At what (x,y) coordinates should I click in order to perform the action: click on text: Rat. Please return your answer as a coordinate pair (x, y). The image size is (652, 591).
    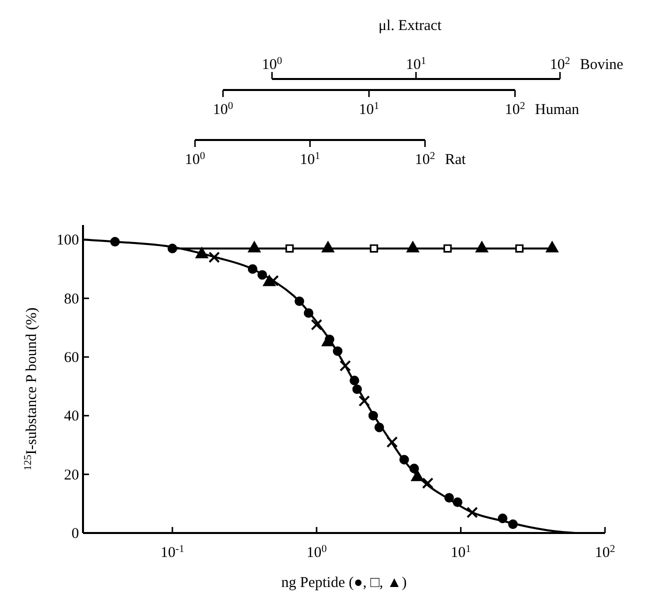
    Looking at the image, I should click on (456, 160).